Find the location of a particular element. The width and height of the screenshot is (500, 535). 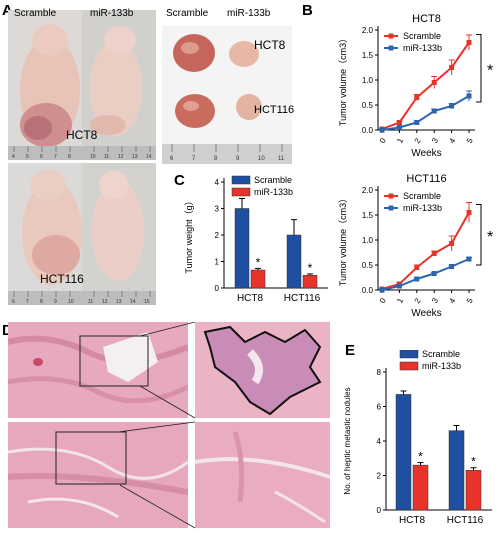

chart-c-category-label-0: HCT8 is located at coordinates (250, 298).